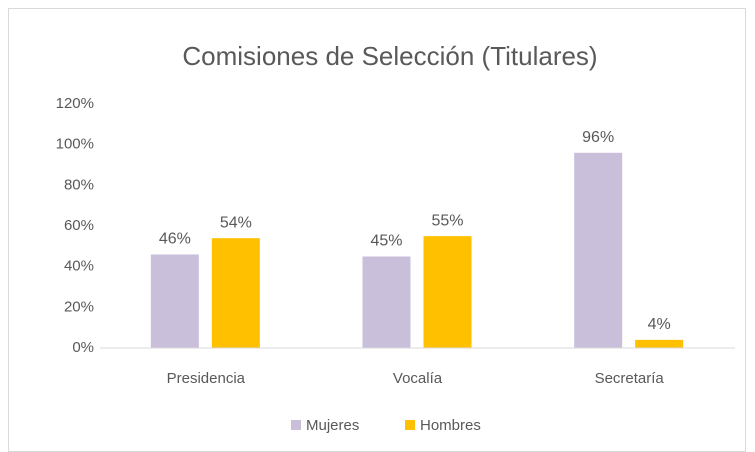 This screenshot has height=452, width=755. I want to click on data-label: 46%, so click(175, 239).